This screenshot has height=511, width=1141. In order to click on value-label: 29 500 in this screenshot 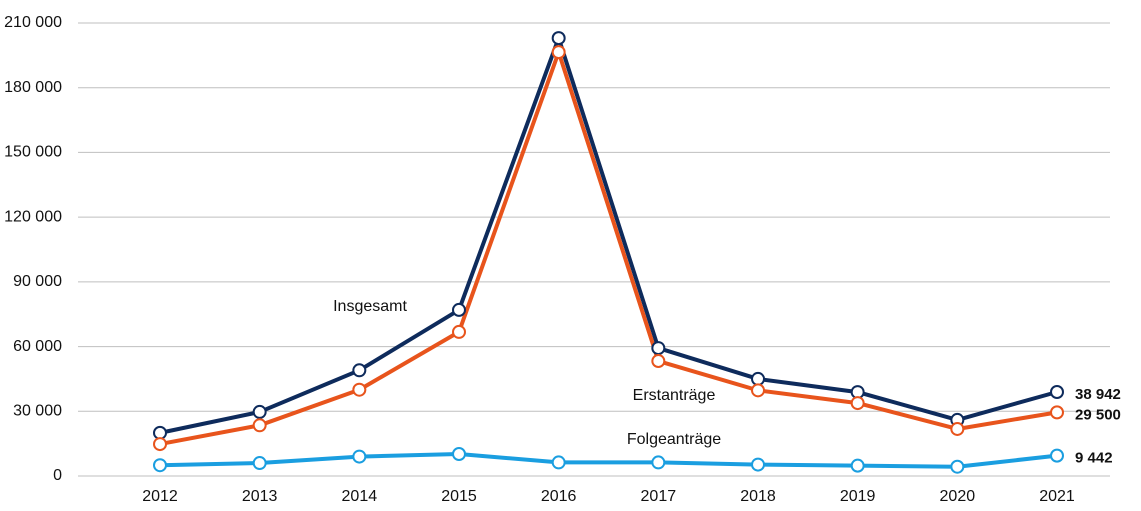, I will do `click(1098, 414)`.